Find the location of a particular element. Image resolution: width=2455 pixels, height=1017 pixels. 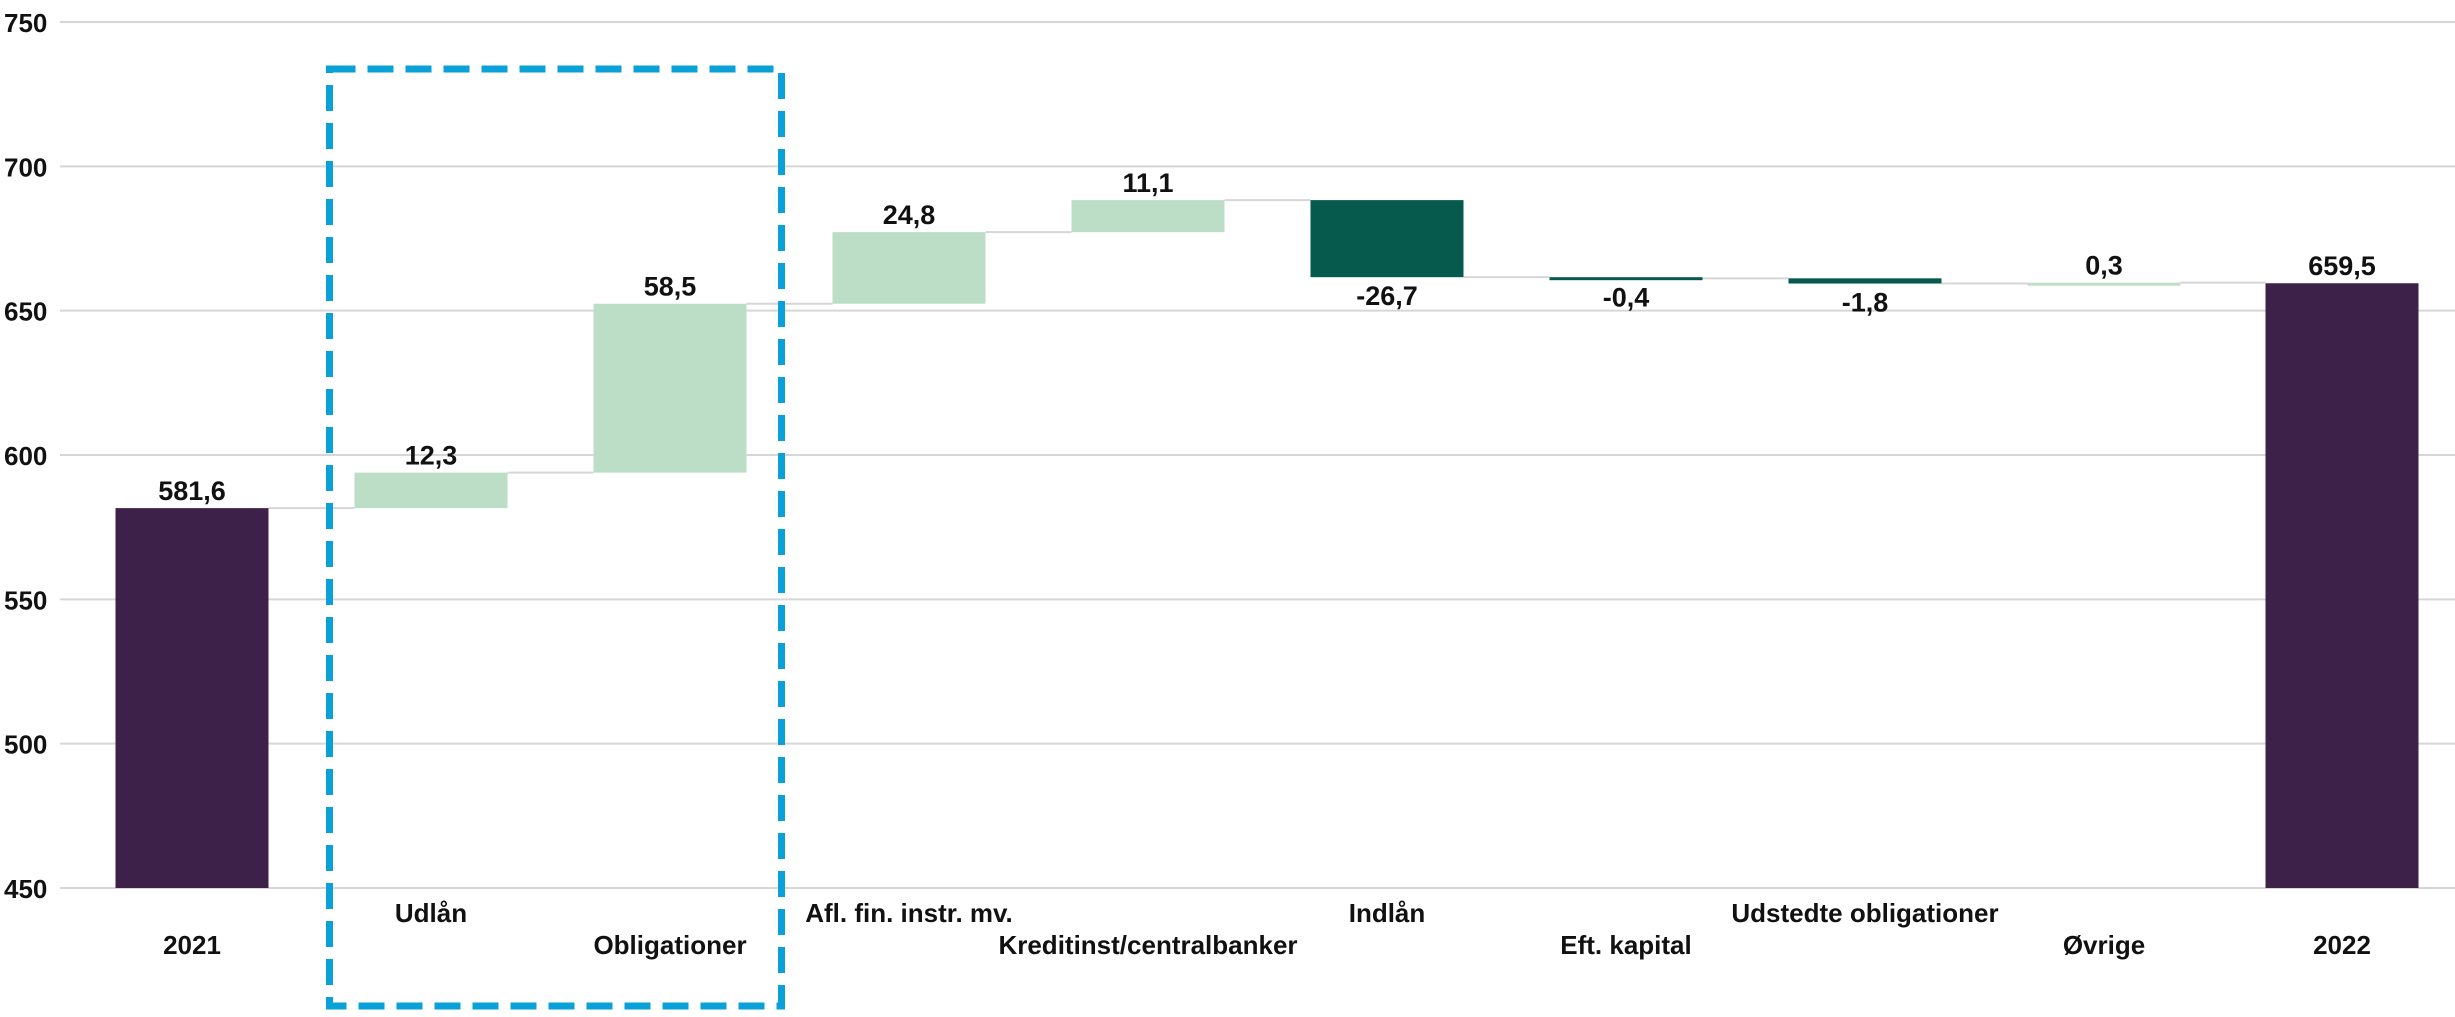

value-label-2022: 659,5 is located at coordinates (2342, 266).